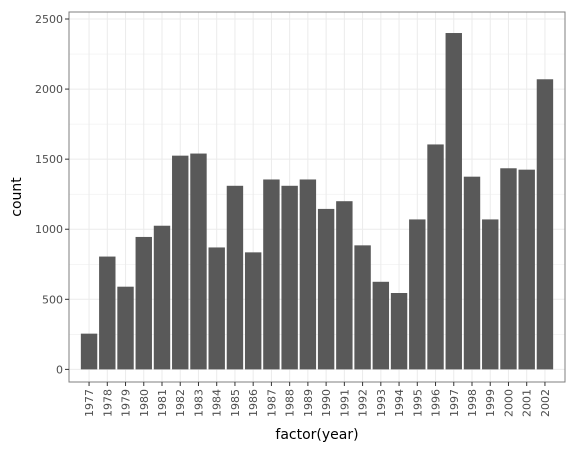 The height and width of the screenshot is (456, 577). What do you see at coordinates (162, 297) in the screenshot?
I see `bar-1981` at bounding box center [162, 297].